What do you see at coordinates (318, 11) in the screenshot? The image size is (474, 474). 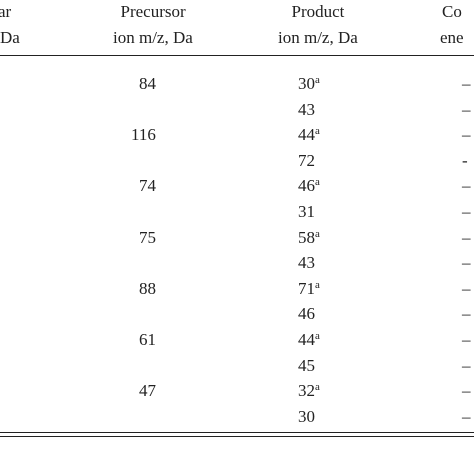 I see `header-text: Product` at bounding box center [318, 11].